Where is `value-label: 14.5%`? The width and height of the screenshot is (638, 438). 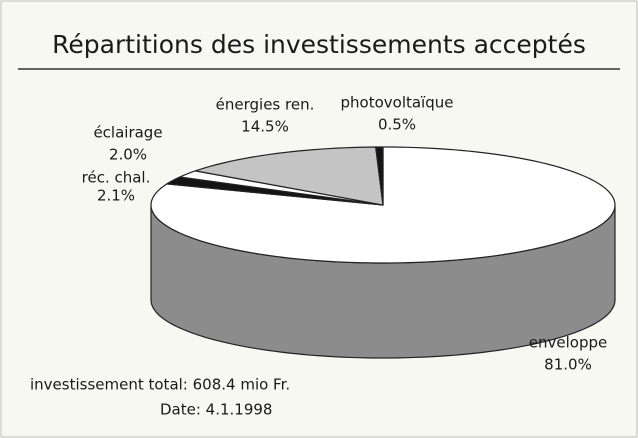 value-label: 14.5% is located at coordinates (265, 127).